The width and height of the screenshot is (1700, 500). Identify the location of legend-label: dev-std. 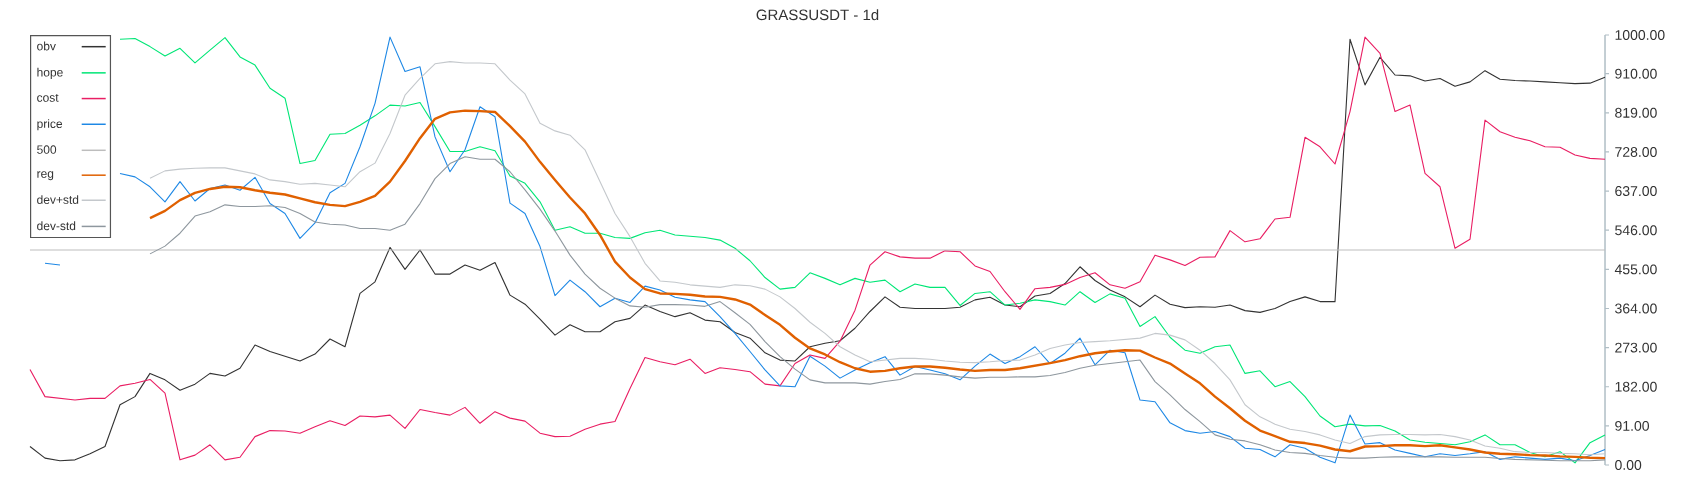
(56, 226).